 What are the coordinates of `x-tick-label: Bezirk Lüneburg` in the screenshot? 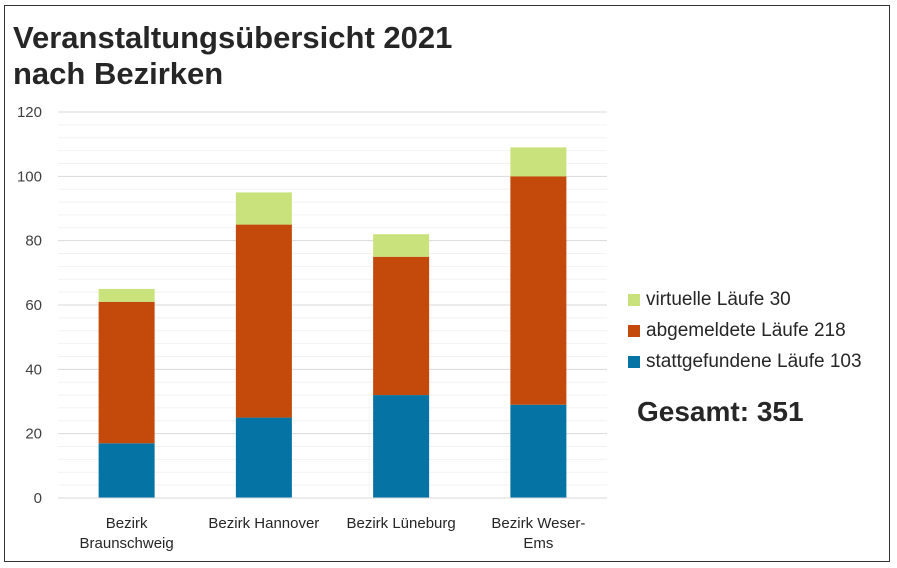 It's located at (401, 523).